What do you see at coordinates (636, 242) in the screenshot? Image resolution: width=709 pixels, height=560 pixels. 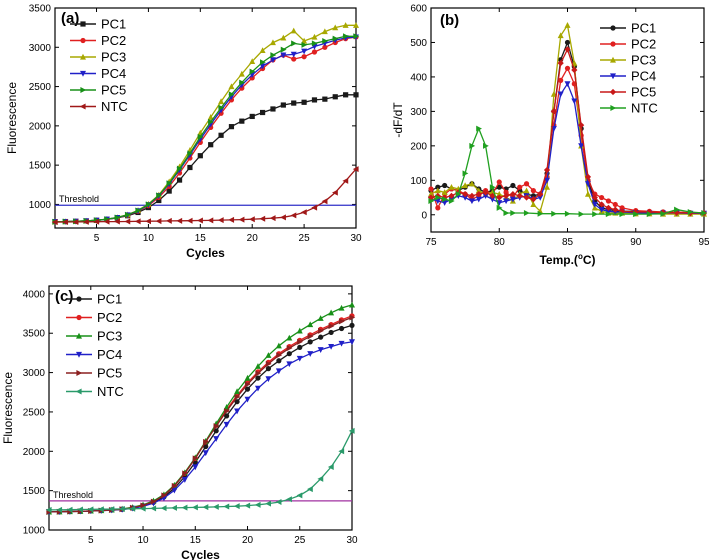 I see `x-tick-label: 90` at bounding box center [636, 242].